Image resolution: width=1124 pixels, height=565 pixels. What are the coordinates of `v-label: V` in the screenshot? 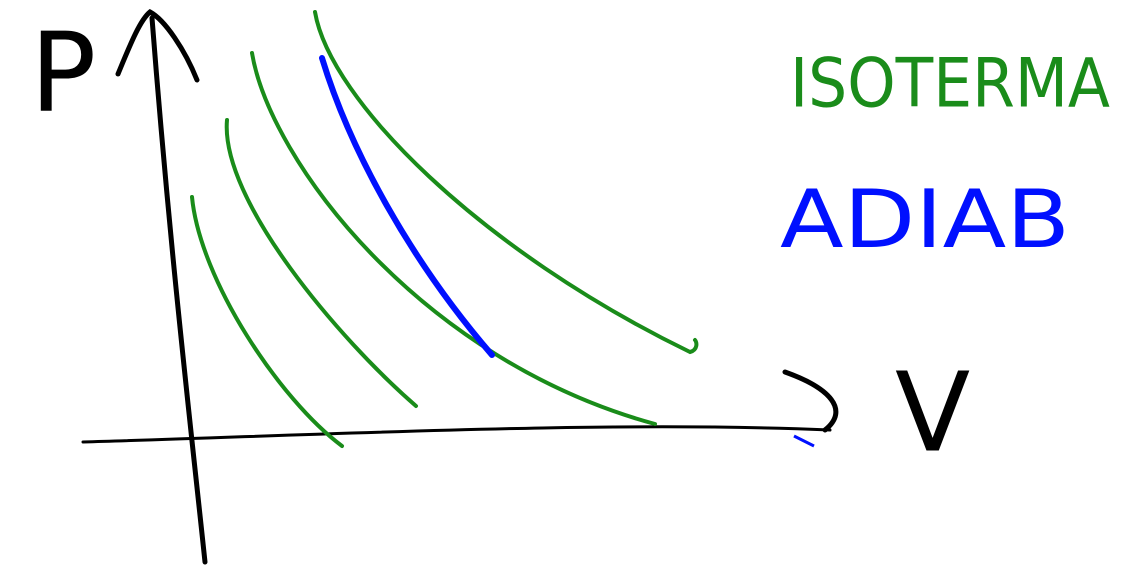 It's located at (932, 412).